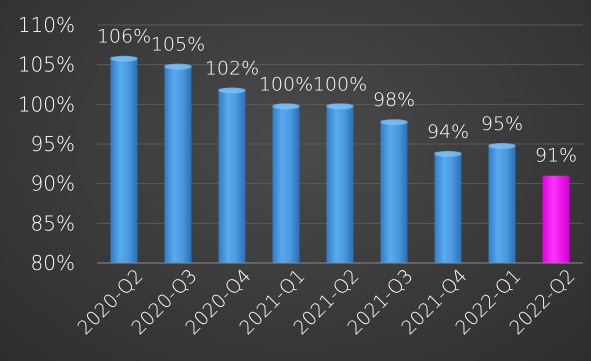 The height and width of the screenshot is (361, 591). What do you see at coordinates (394, 100) in the screenshot?
I see `data-label: 98%` at bounding box center [394, 100].